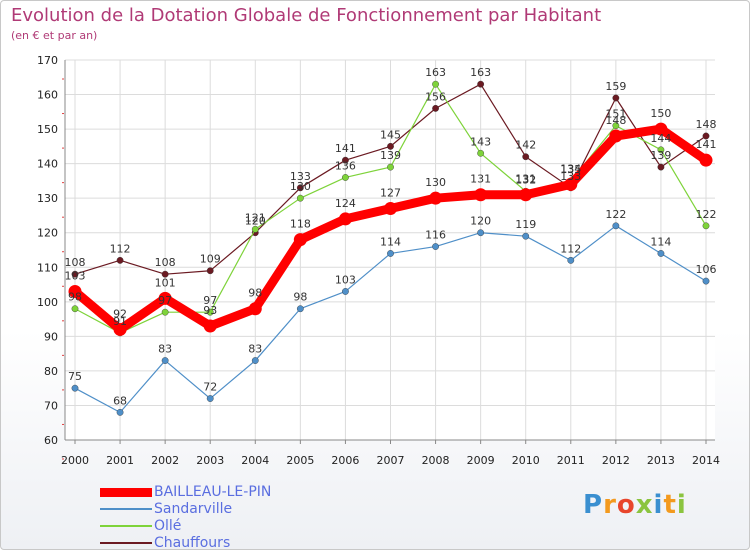 This screenshot has height=552, width=750. What do you see at coordinates (616, 136) in the screenshot?
I see `point-bailleau-le-pin-2012` at bounding box center [616, 136].